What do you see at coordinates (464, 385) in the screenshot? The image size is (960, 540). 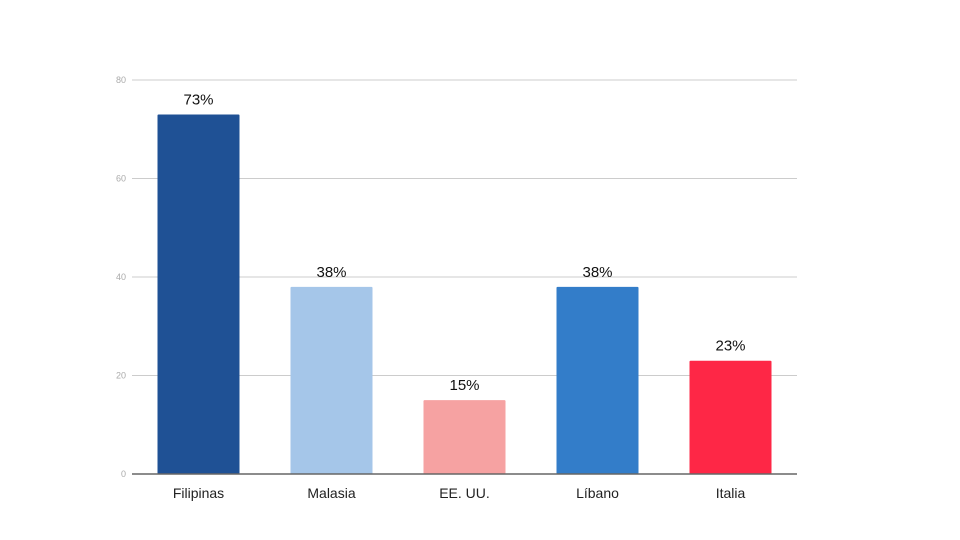 I see `data-label: 15%` at bounding box center [464, 385].